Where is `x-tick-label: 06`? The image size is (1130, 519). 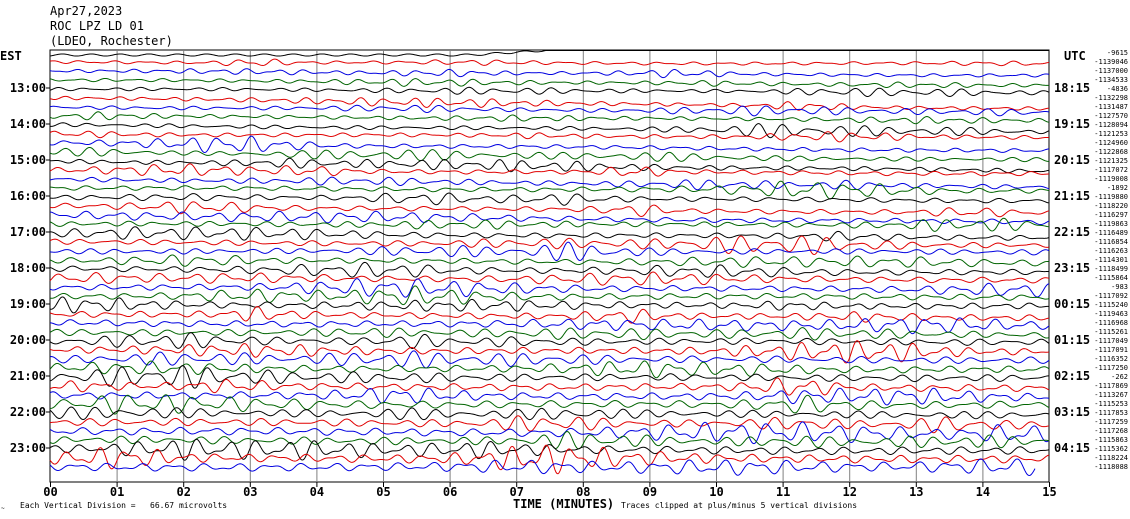 x-tick-label: 06 is located at coordinates (450, 492).